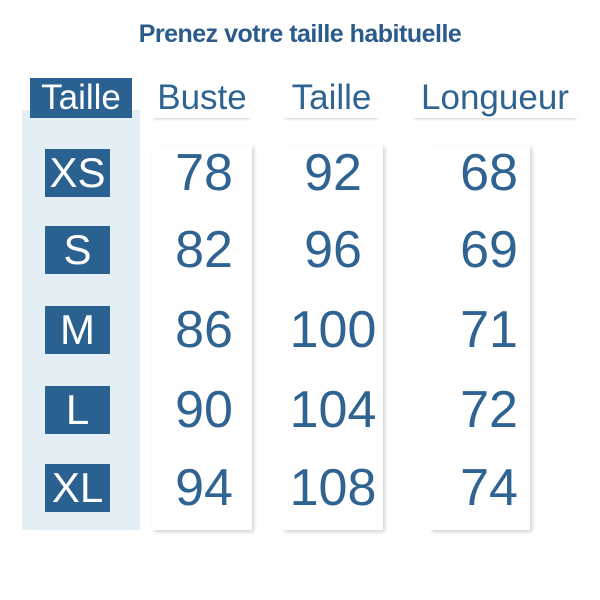 The image size is (600, 600). I want to click on measure-value: 69, so click(489, 250).